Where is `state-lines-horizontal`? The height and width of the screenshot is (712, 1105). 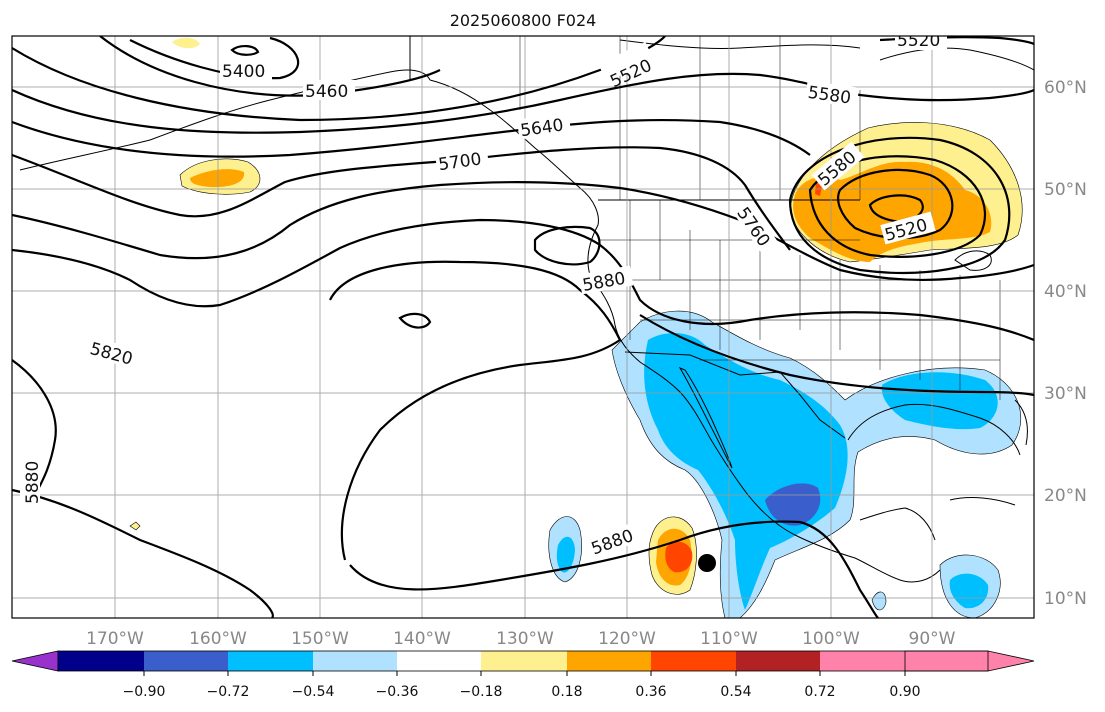 state-lines-horizontal is located at coordinates (800, 300).